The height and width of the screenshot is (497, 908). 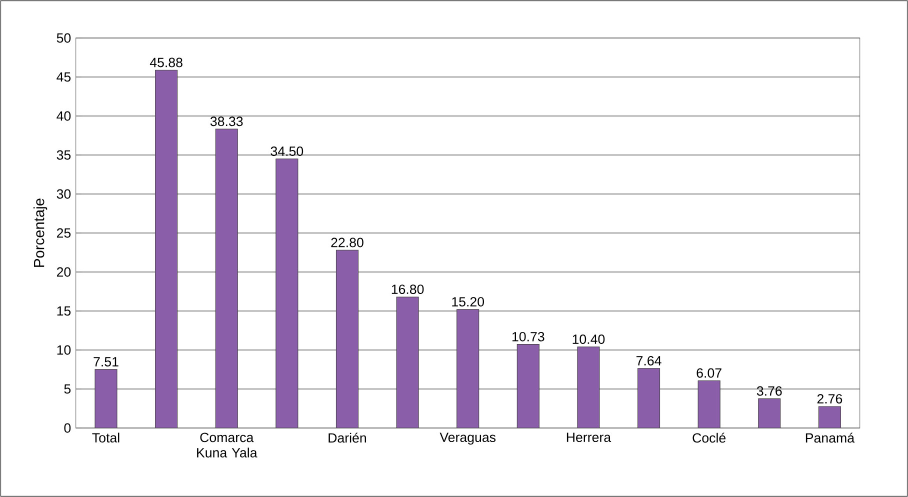 What do you see at coordinates (63, 233) in the screenshot?
I see `y-tick-label: 25` at bounding box center [63, 233].